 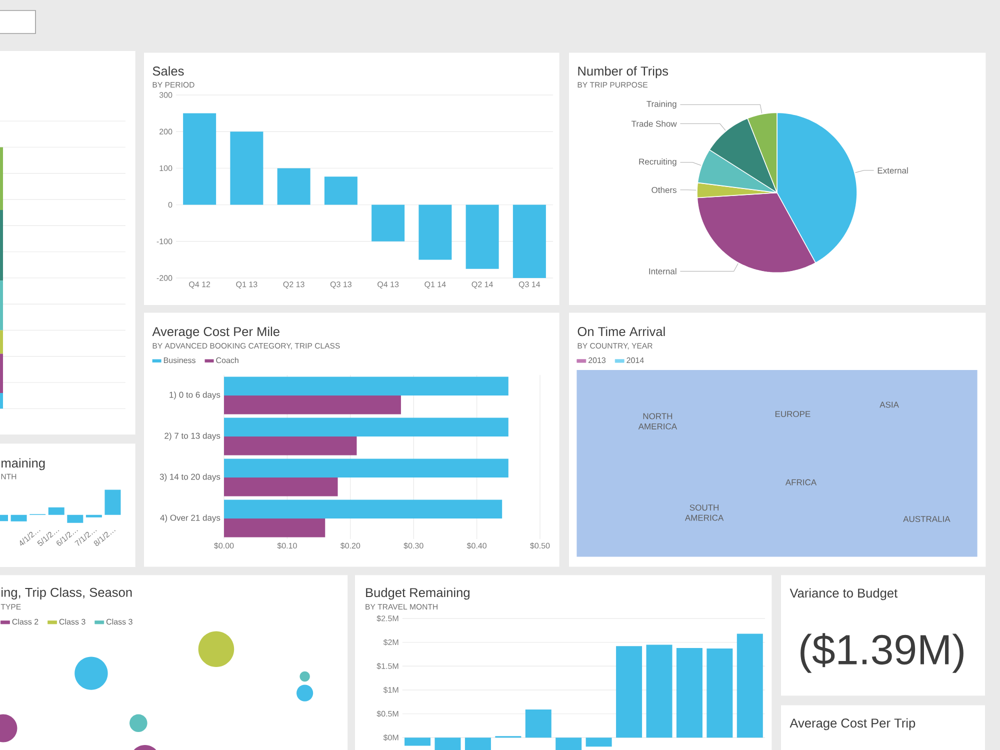 What do you see at coordinates (227, 360) in the screenshot?
I see `legend-label: Coach` at bounding box center [227, 360].